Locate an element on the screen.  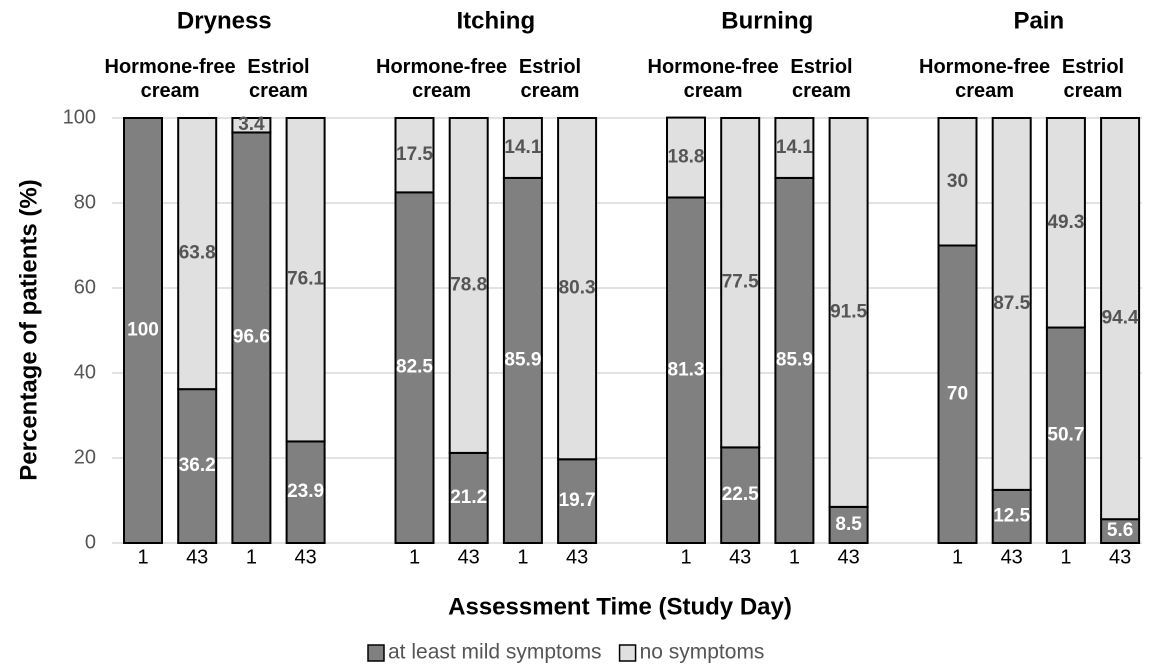
y-tick-label: 80 is located at coordinates (85, 202).